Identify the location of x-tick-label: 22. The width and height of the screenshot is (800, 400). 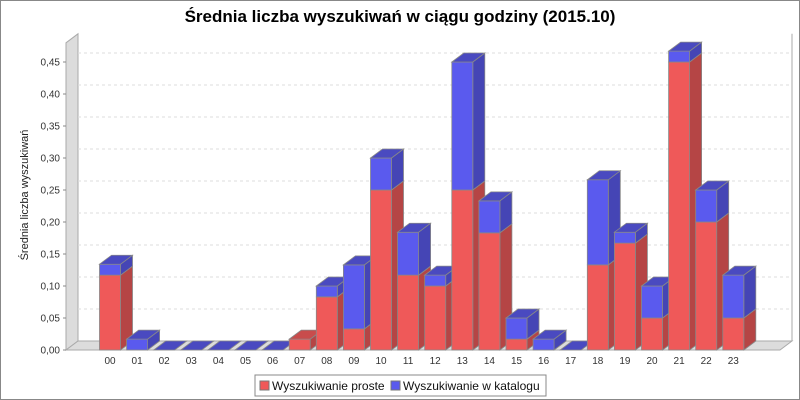
(707, 361).